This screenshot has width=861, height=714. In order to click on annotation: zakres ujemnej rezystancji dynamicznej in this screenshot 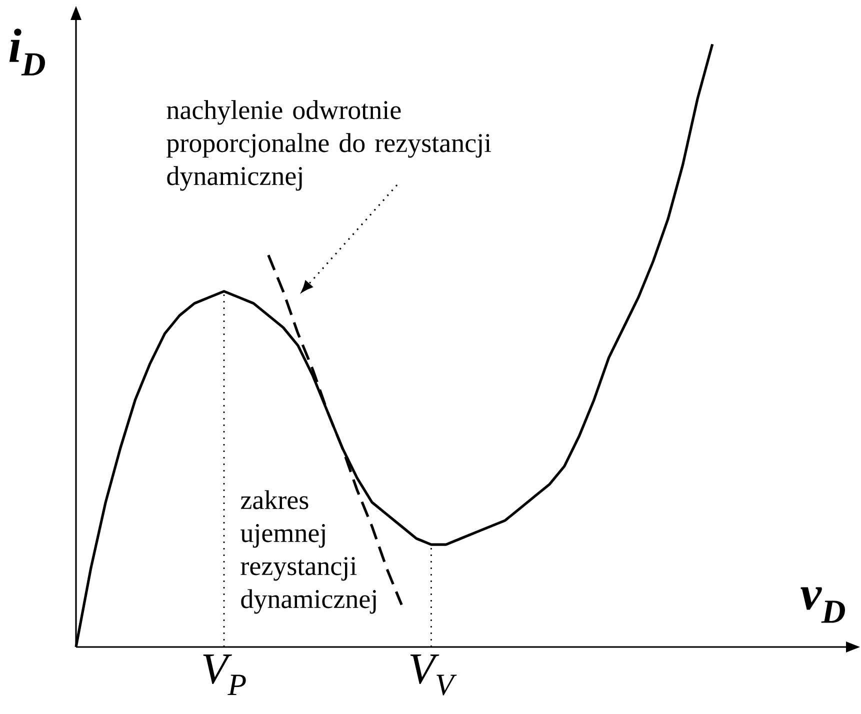, I will do `click(308, 552)`.